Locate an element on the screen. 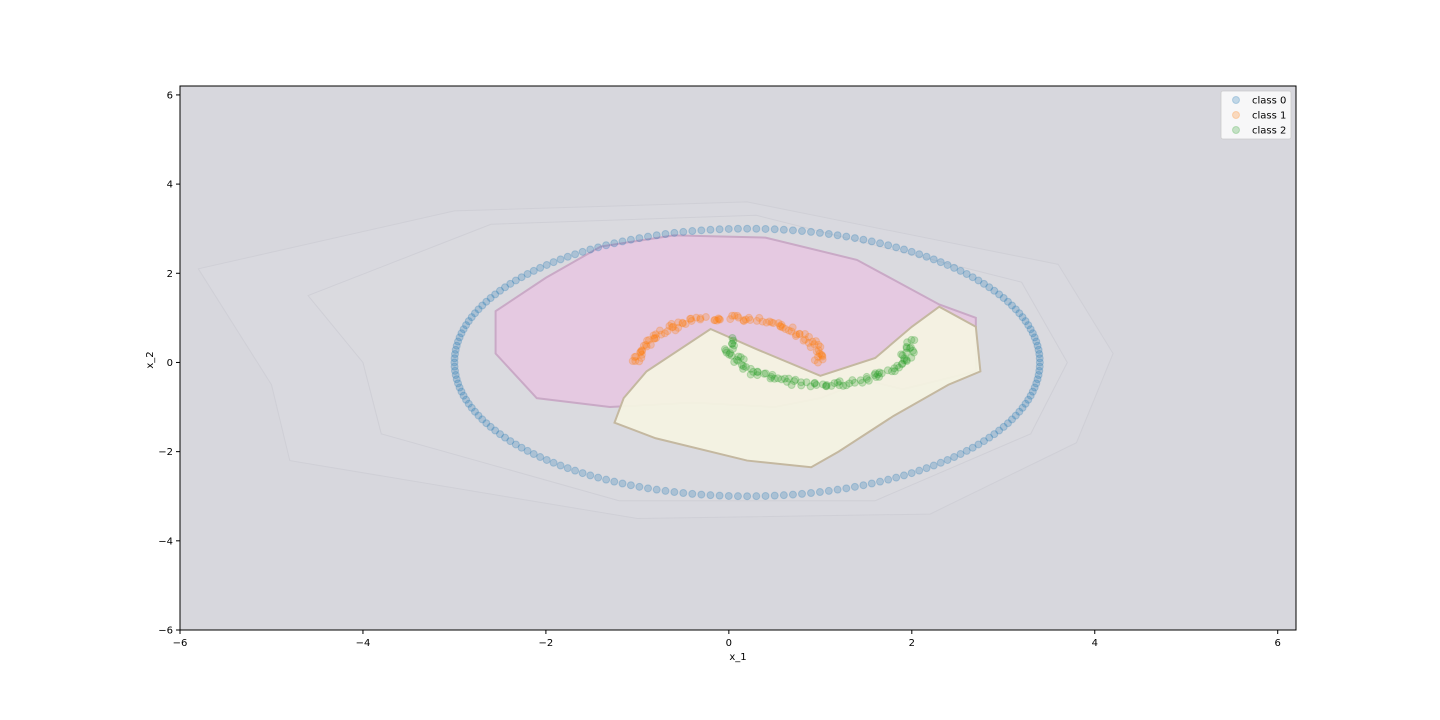  y-tick-label: 6 is located at coordinates (170, 95).